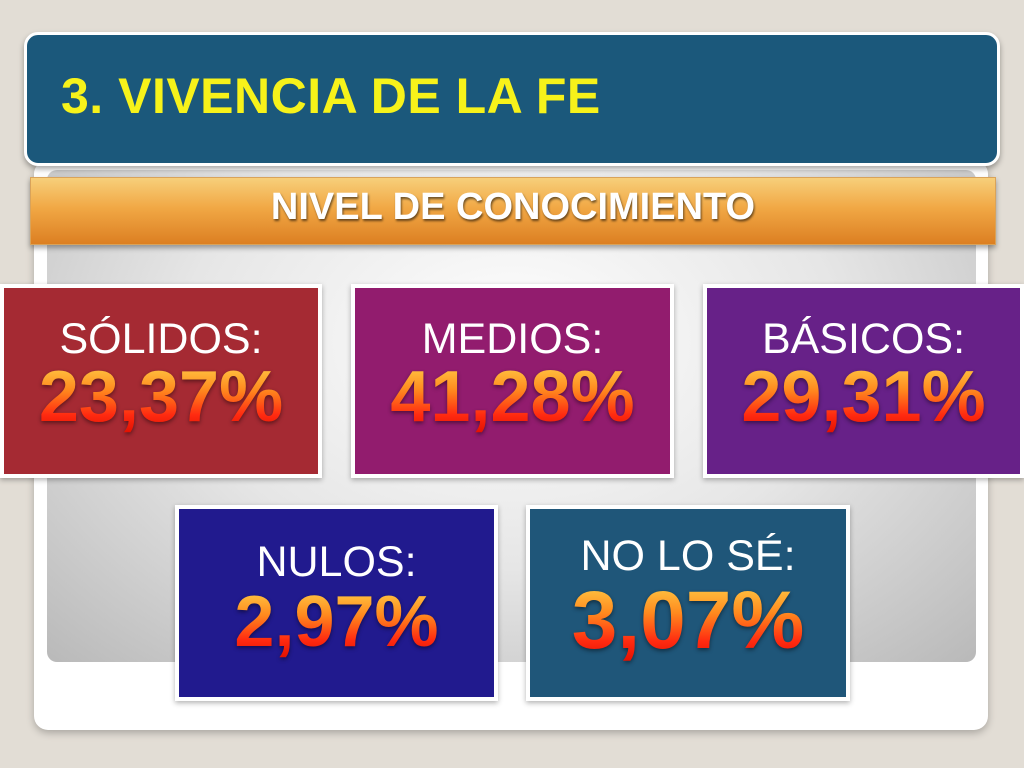 This screenshot has width=1024, height=768. Describe the element at coordinates (688, 556) in the screenshot. I see `stat-label: NO LO SÉ:` at that location.